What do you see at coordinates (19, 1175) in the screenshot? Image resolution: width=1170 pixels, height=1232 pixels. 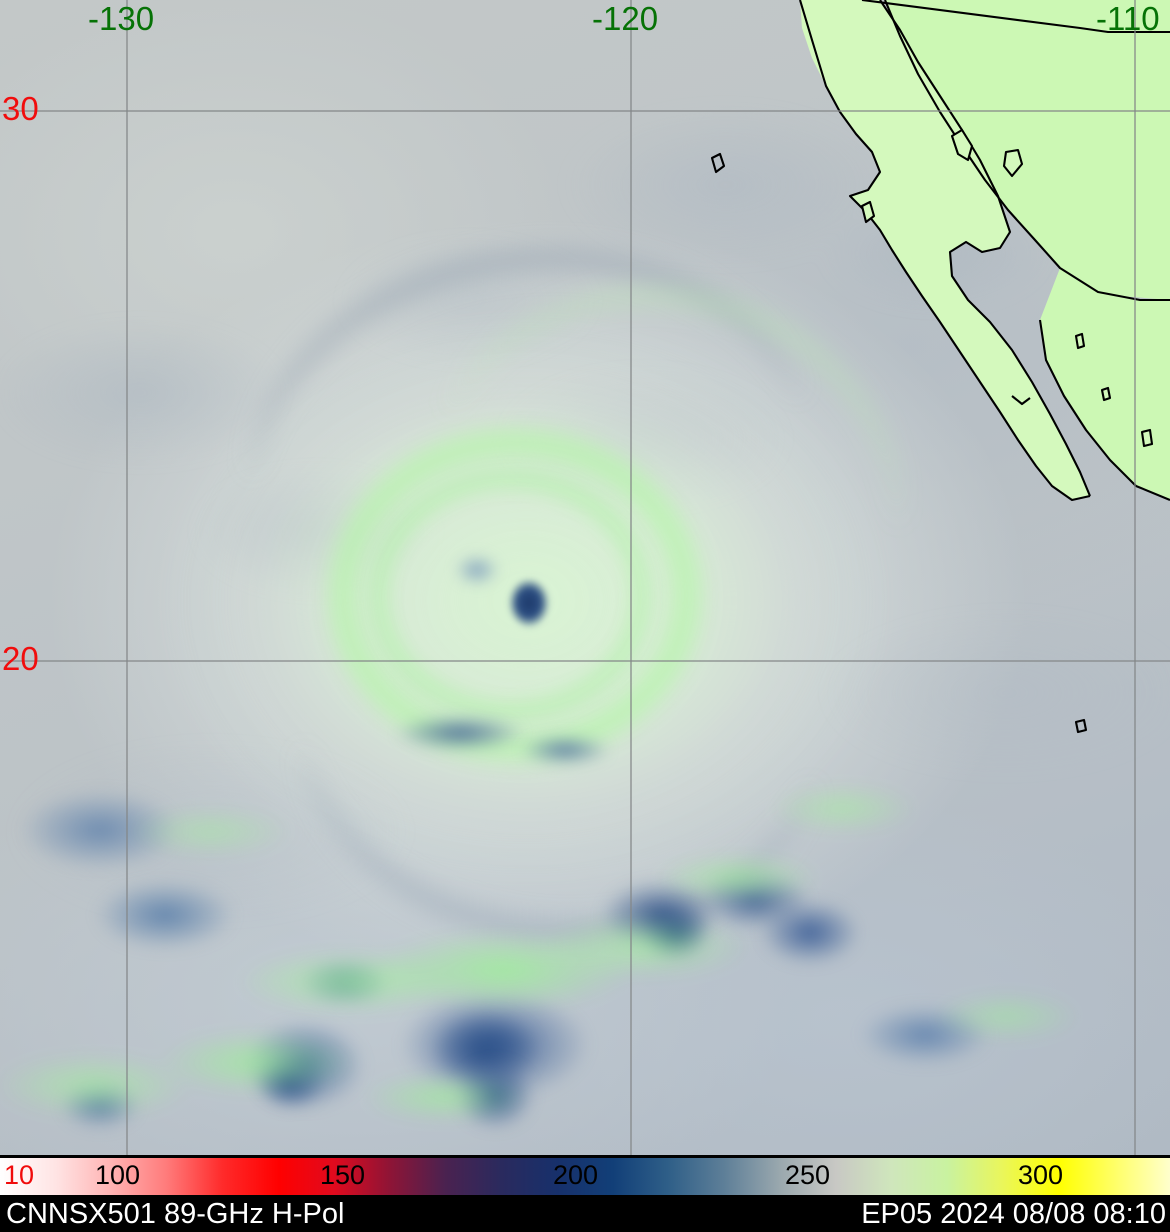 I see `colorbar-start-value: 10` at bounding box center [19, 1175].